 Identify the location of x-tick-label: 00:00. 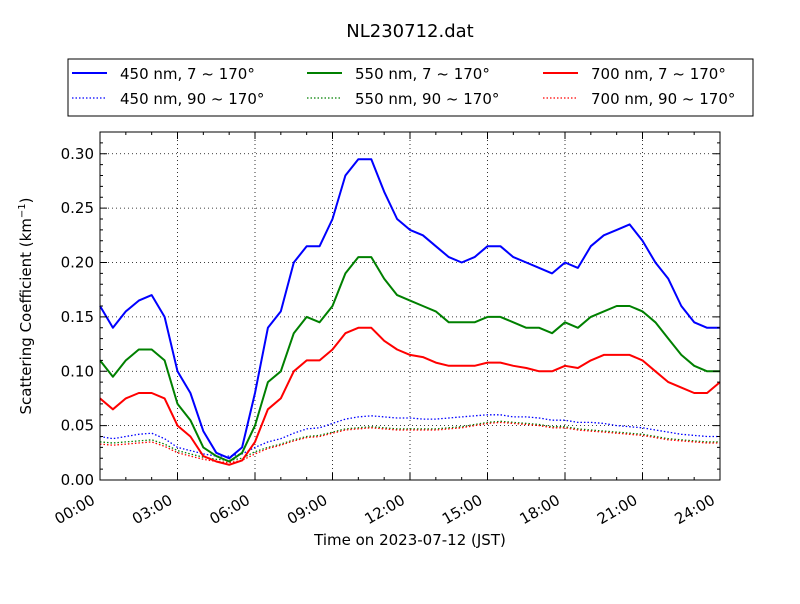
(75, 509).